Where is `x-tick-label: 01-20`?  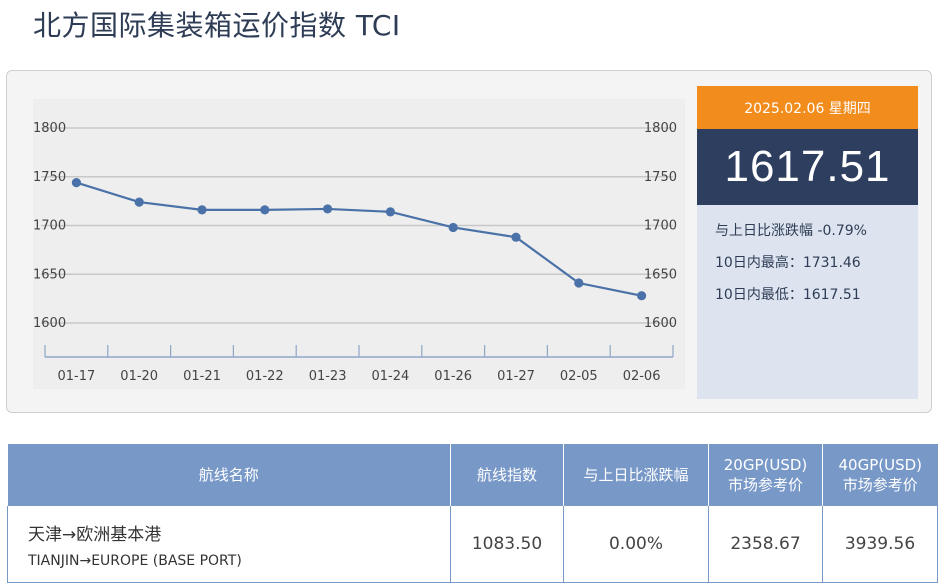 x-tick-label: 01-20 is located at coordinates (139, 376).